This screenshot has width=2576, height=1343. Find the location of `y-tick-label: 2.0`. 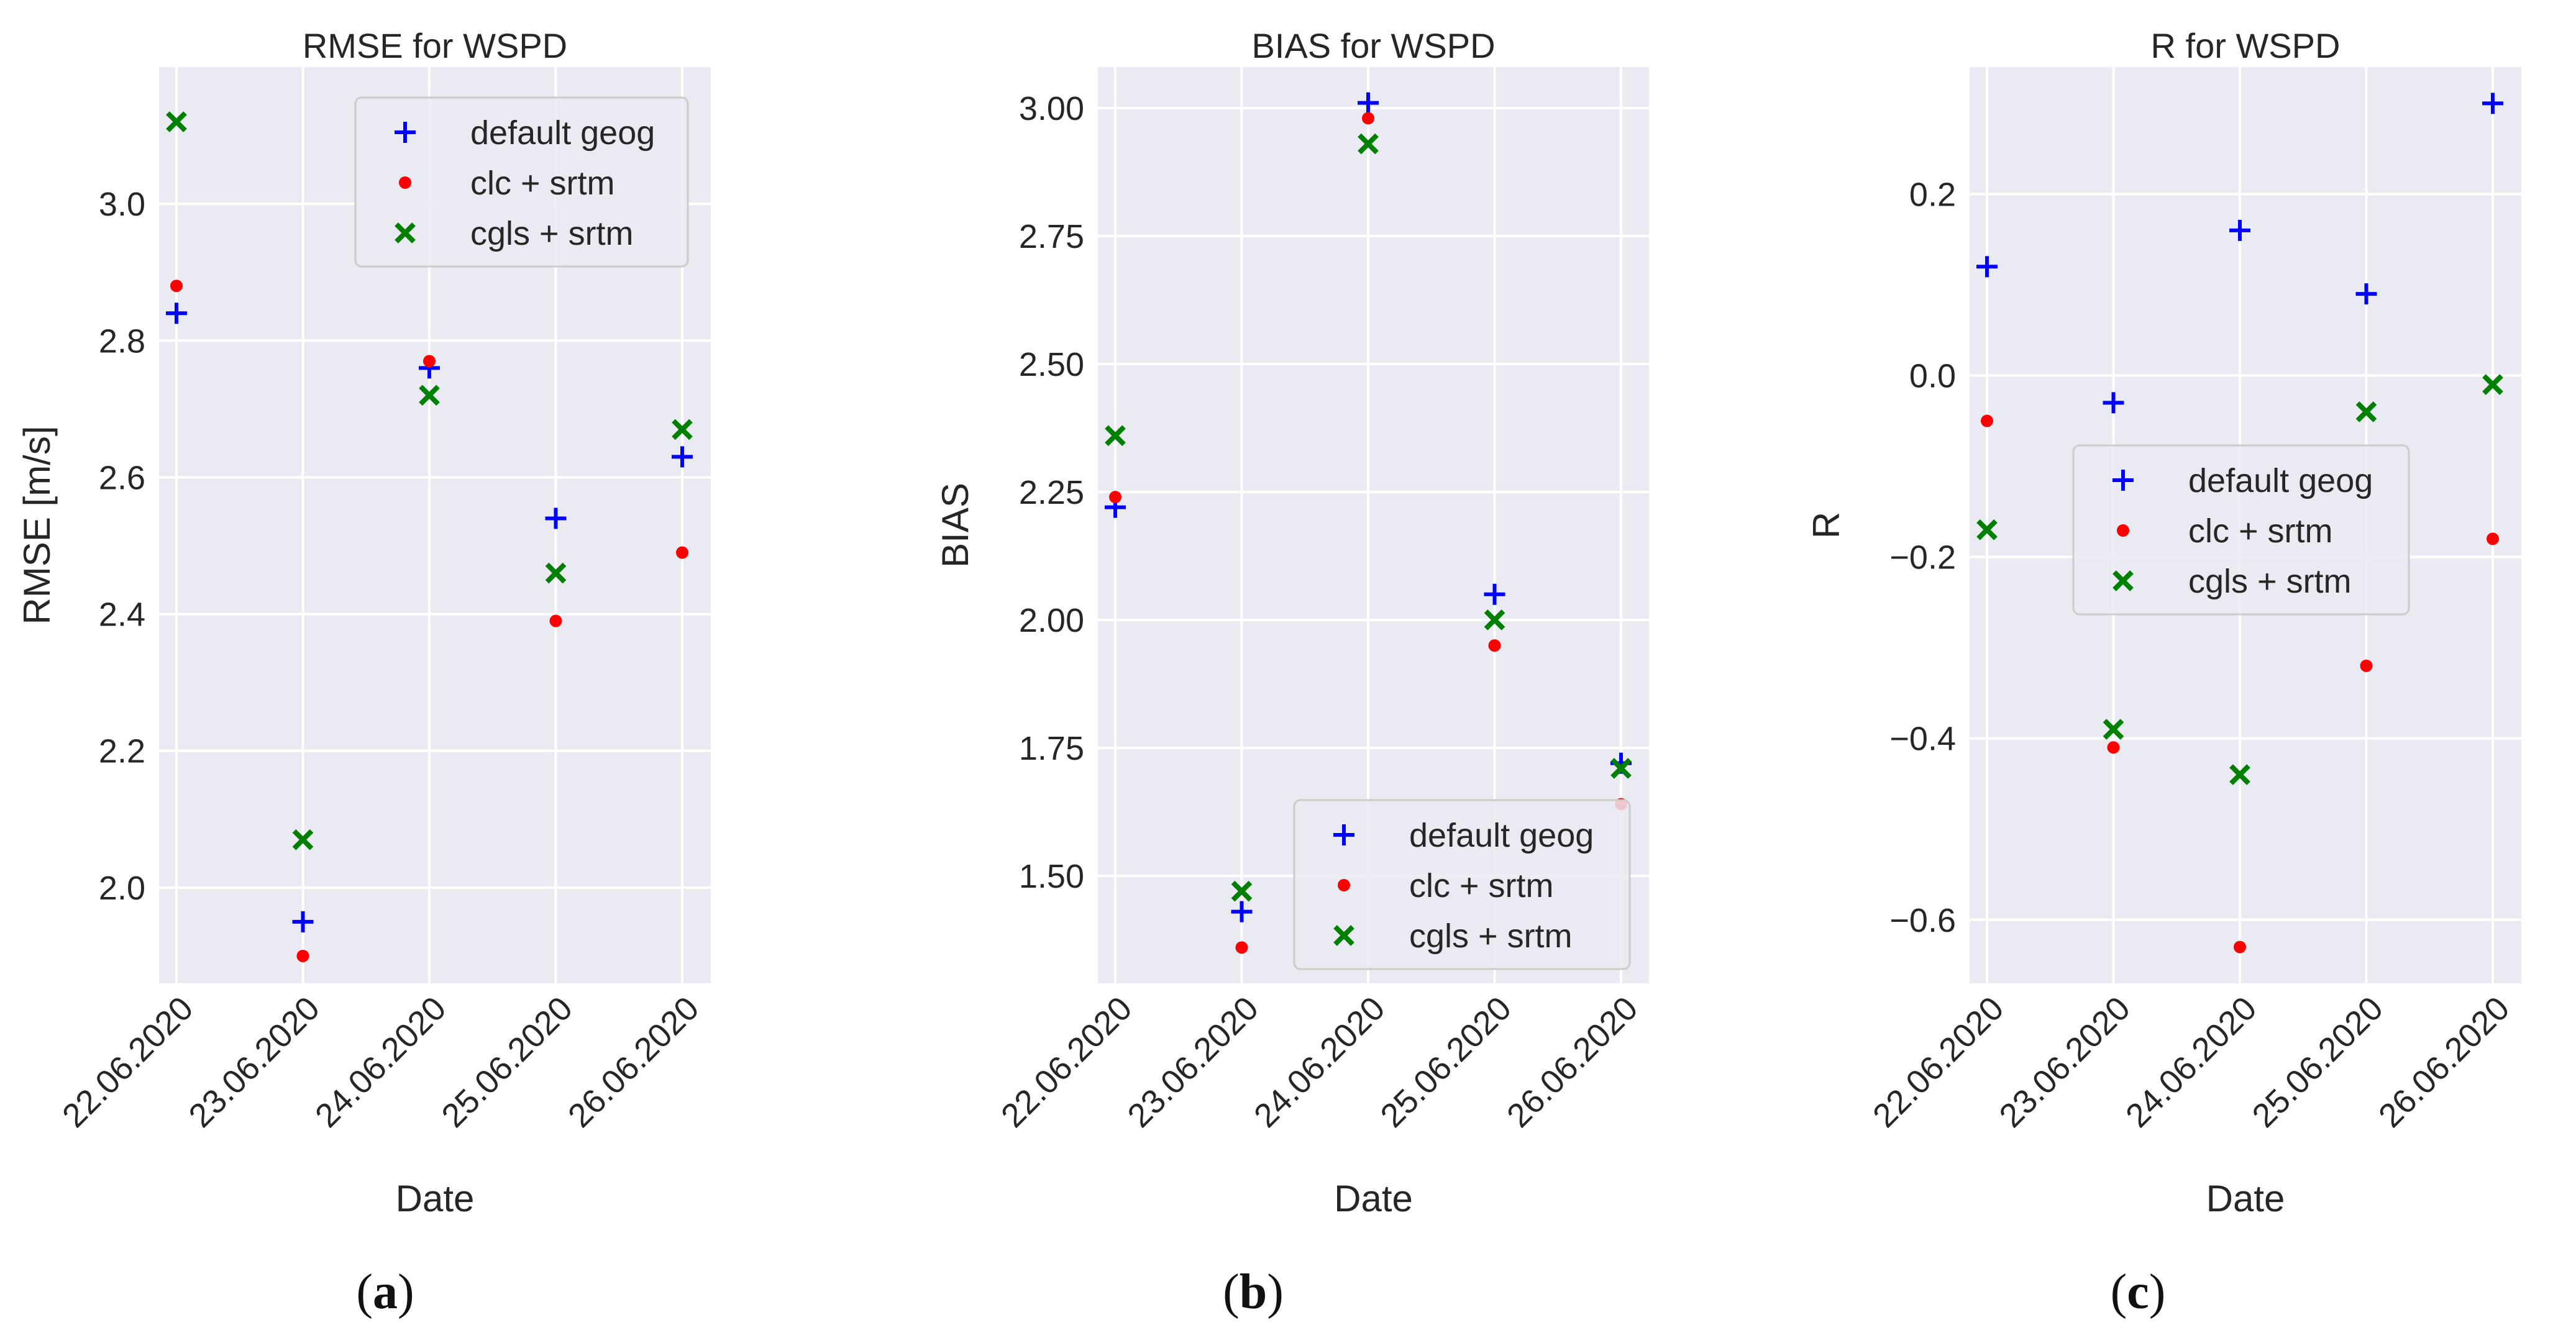

y-tick-label: 2.0 is located at coordinates (122, 888).